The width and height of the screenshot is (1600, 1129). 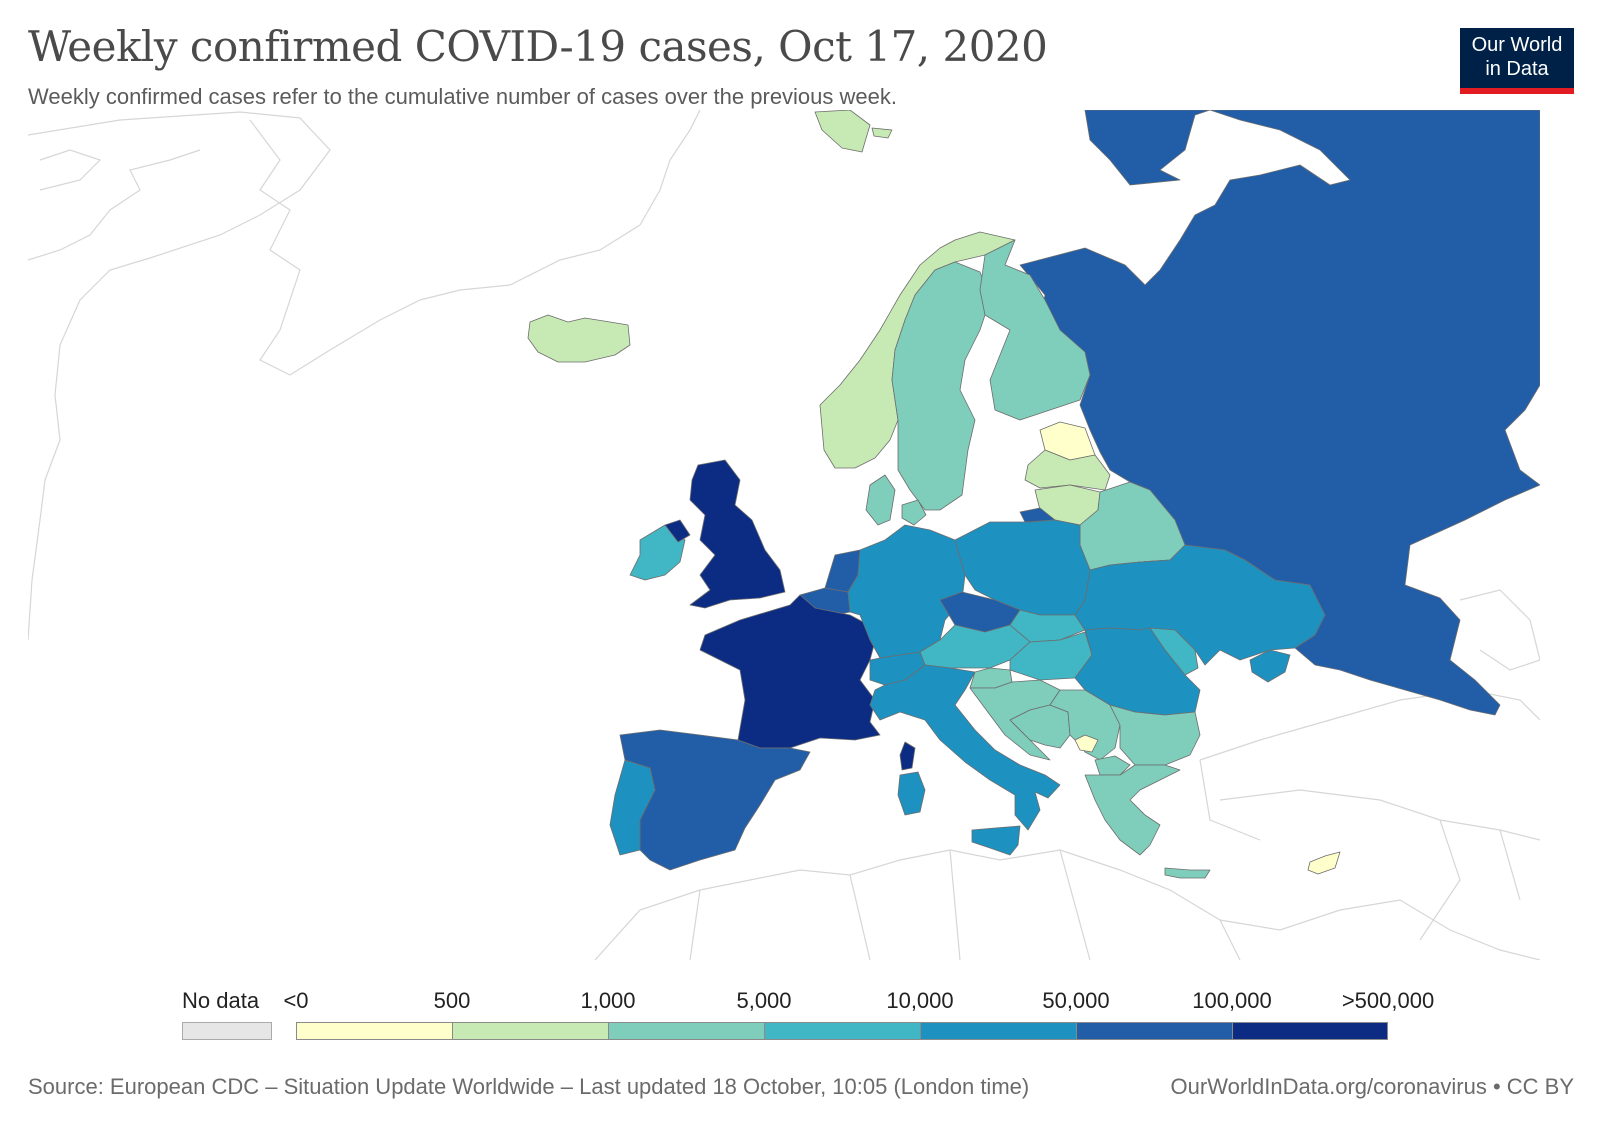 What do you see at coordinates (920, 1000) in the screenshot?
I see `legend-tick-label: 10,000` at bounding box center [920, 1000].